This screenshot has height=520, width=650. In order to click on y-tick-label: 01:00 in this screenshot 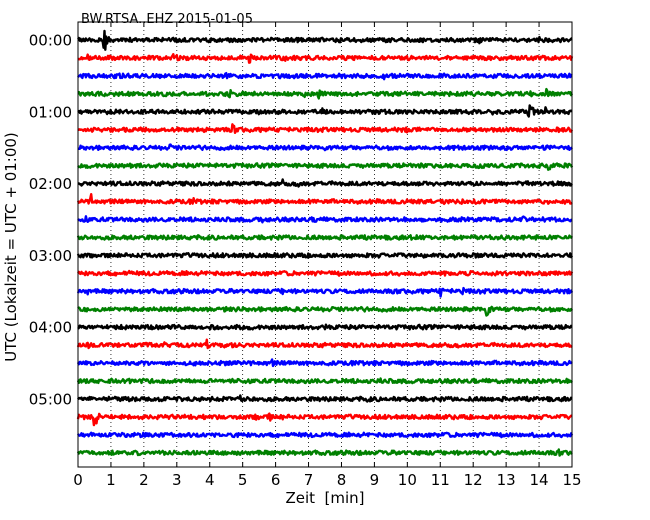, I will do `click(50, 112)`.